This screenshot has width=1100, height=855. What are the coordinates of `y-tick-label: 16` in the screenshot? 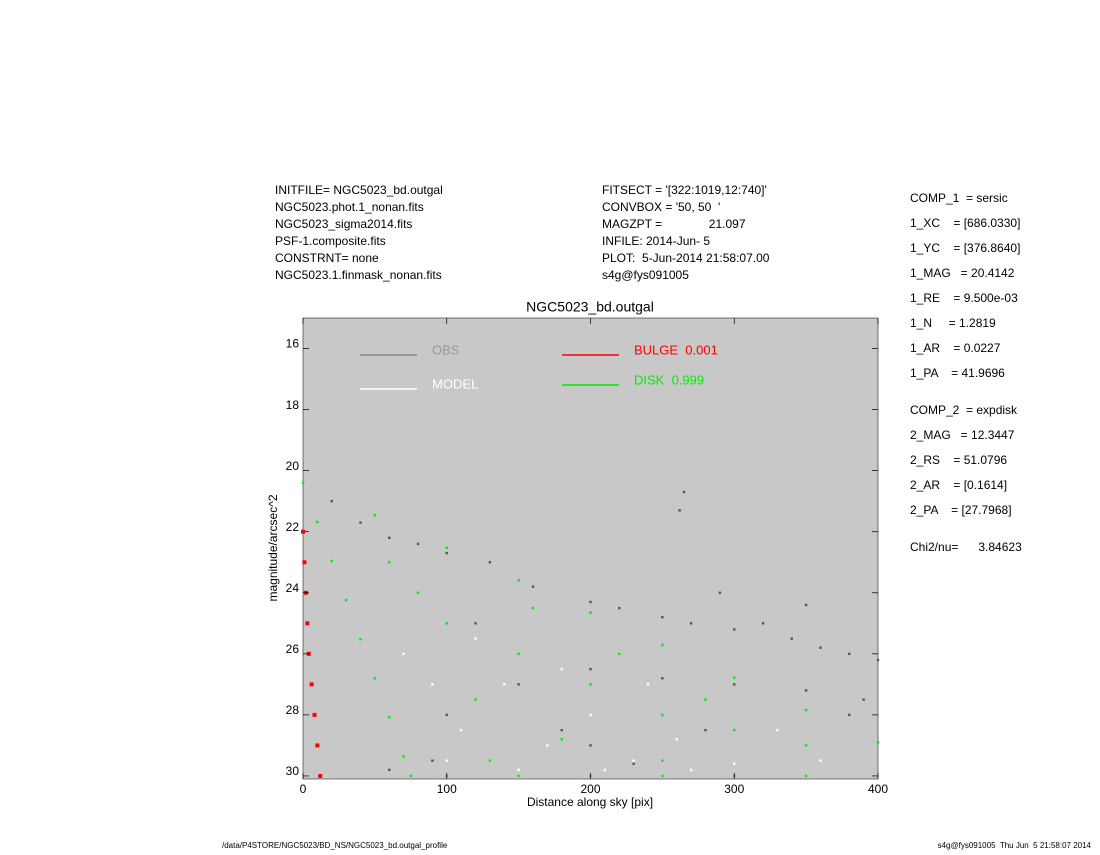 It's located at (293, 344).